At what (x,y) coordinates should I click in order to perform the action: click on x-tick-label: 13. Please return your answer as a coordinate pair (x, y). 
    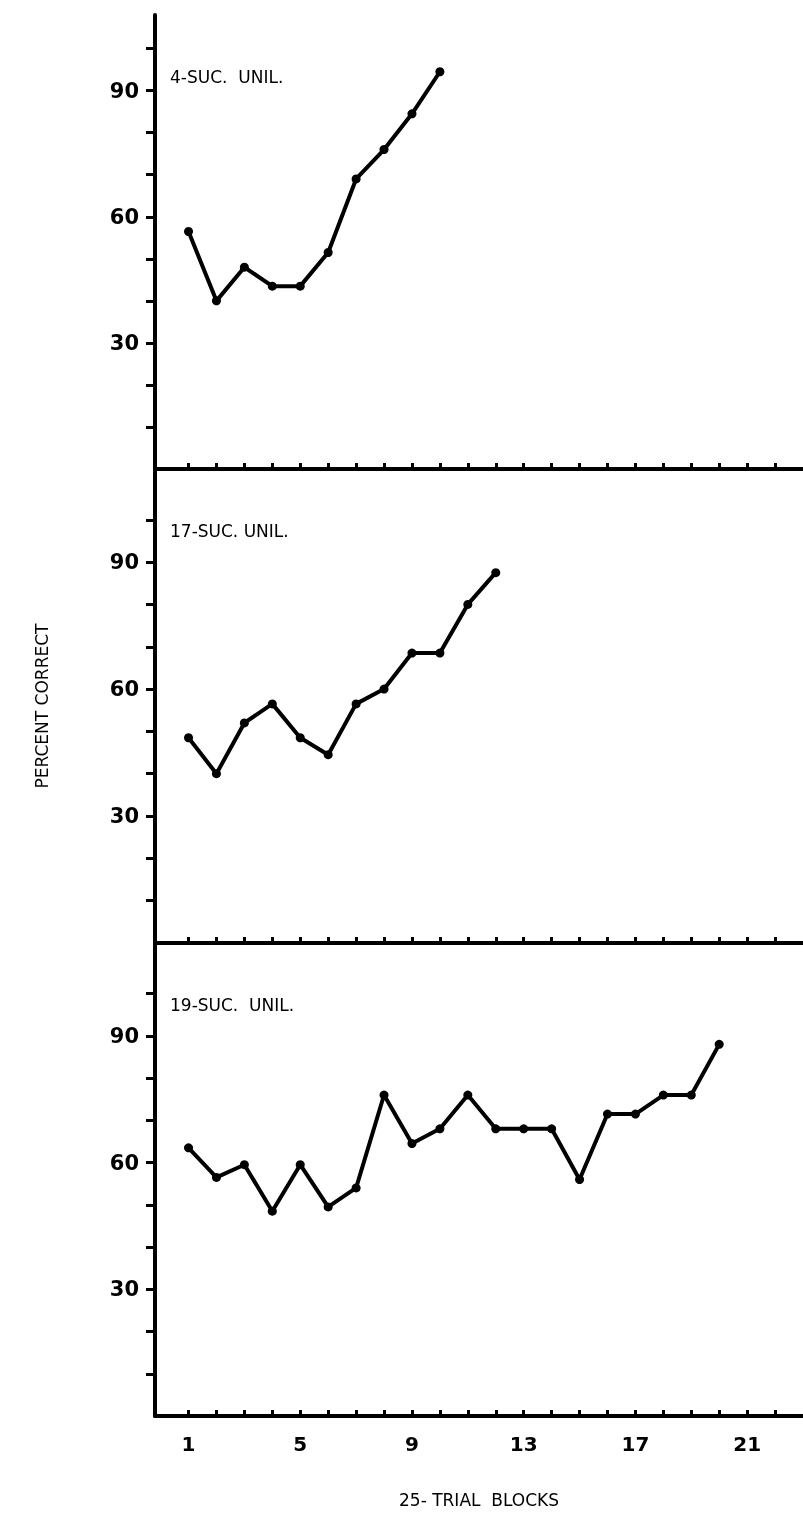
    Looking at the image, I should click on (523, 1444).